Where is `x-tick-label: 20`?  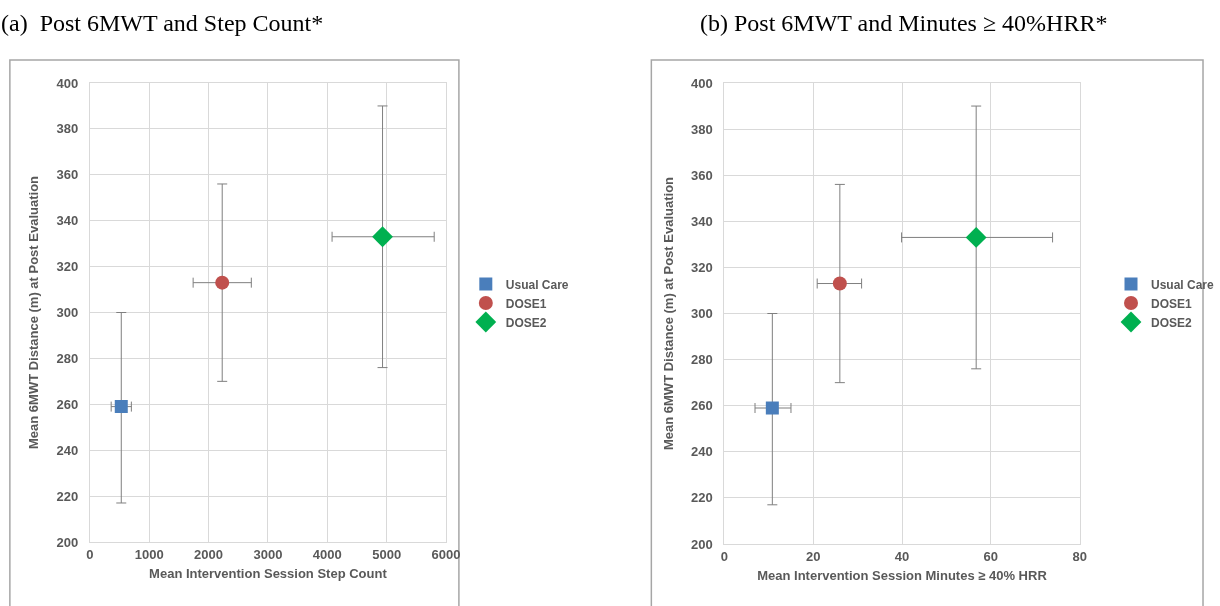
x-tick-label: 20 is located at coordinates (813, 556).